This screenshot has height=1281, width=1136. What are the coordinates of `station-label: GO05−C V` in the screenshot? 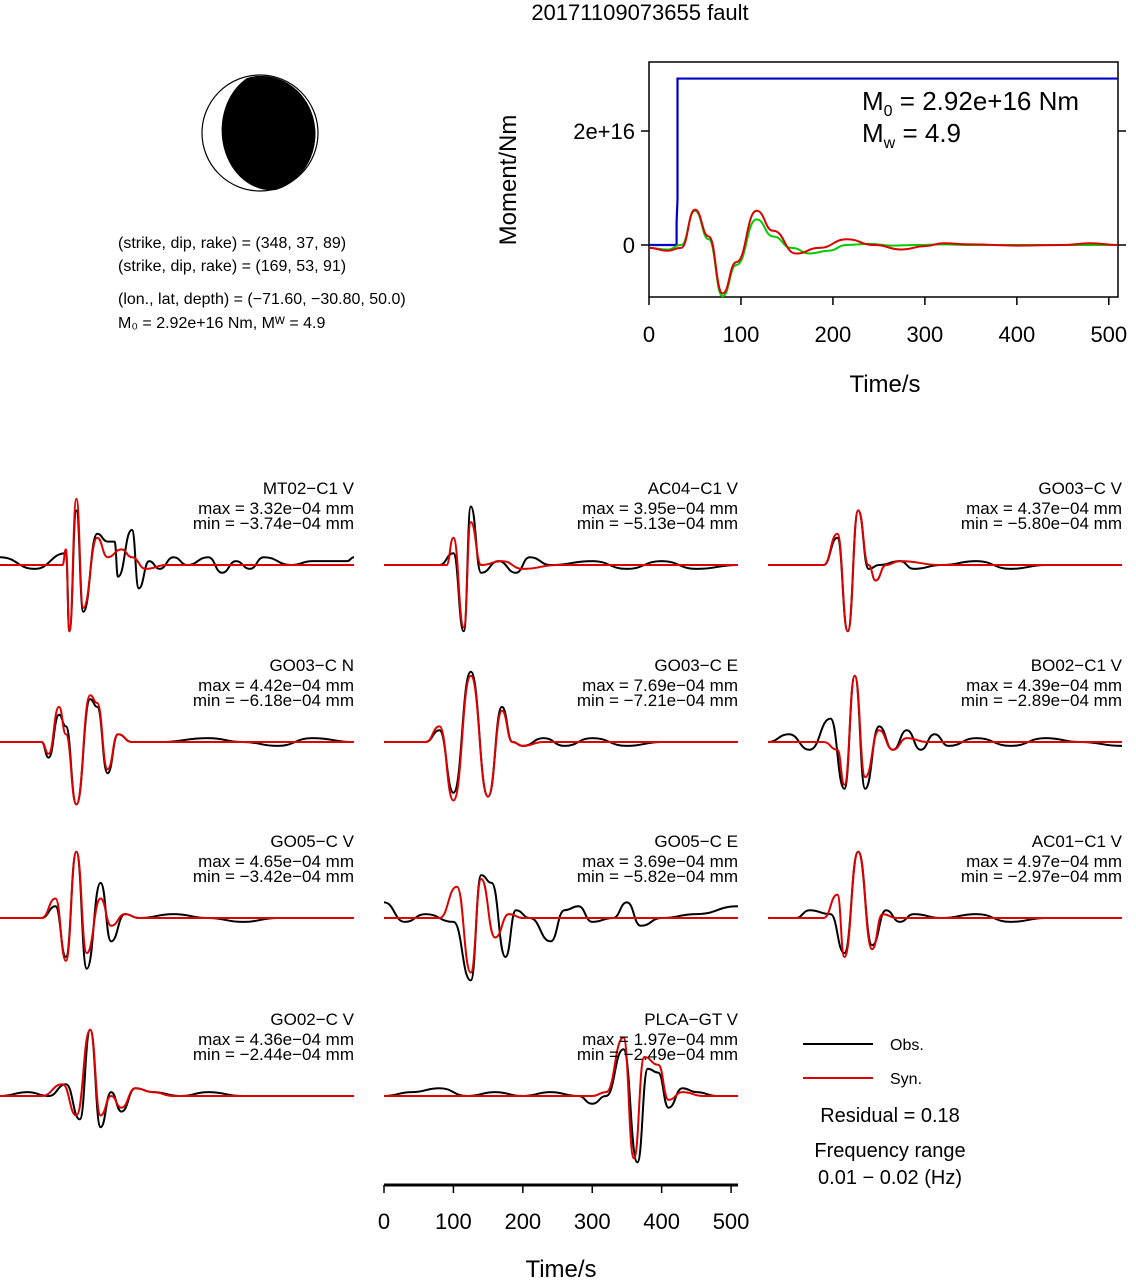 It's located at (312, 841).